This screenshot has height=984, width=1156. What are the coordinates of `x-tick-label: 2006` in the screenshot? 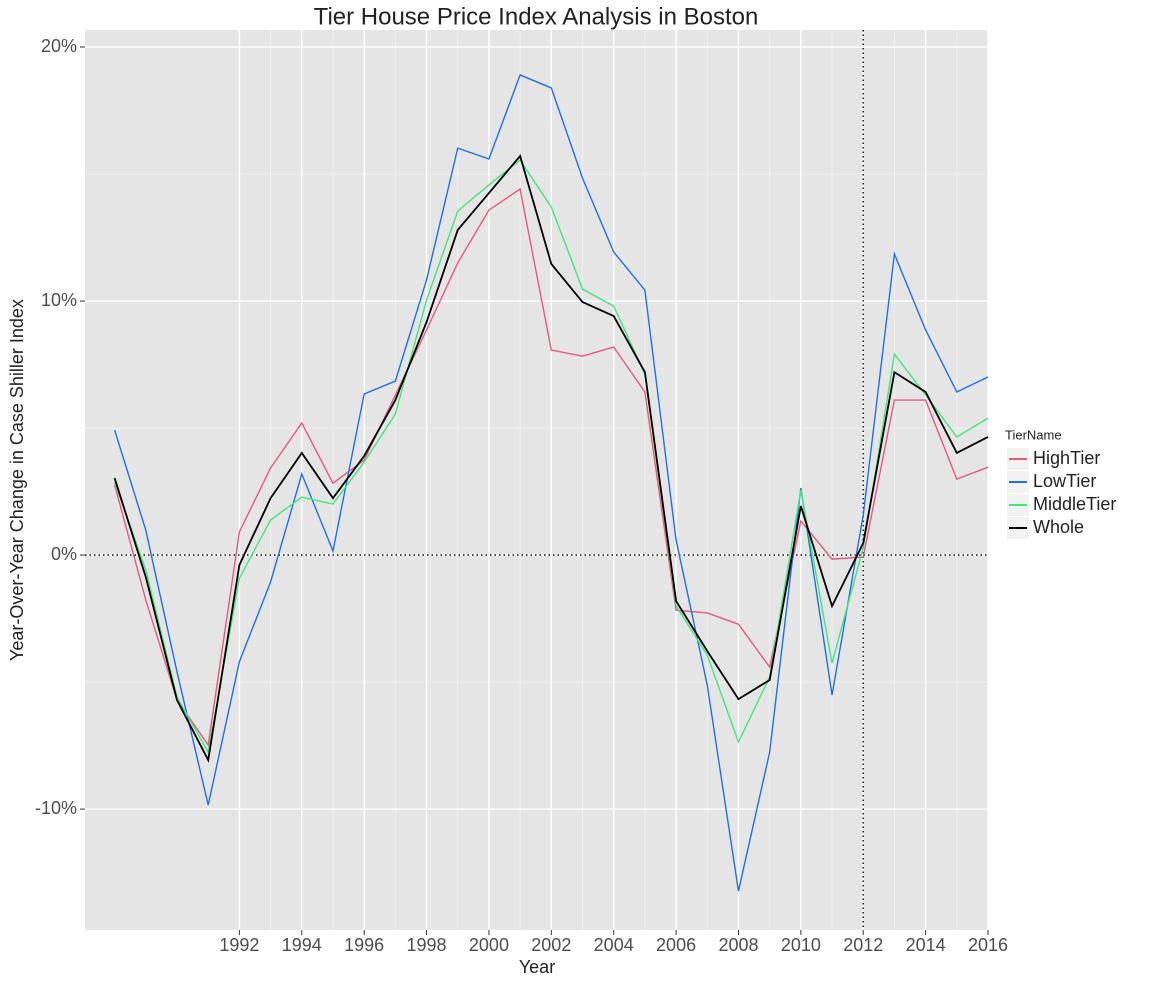 It's located at (676, 945).